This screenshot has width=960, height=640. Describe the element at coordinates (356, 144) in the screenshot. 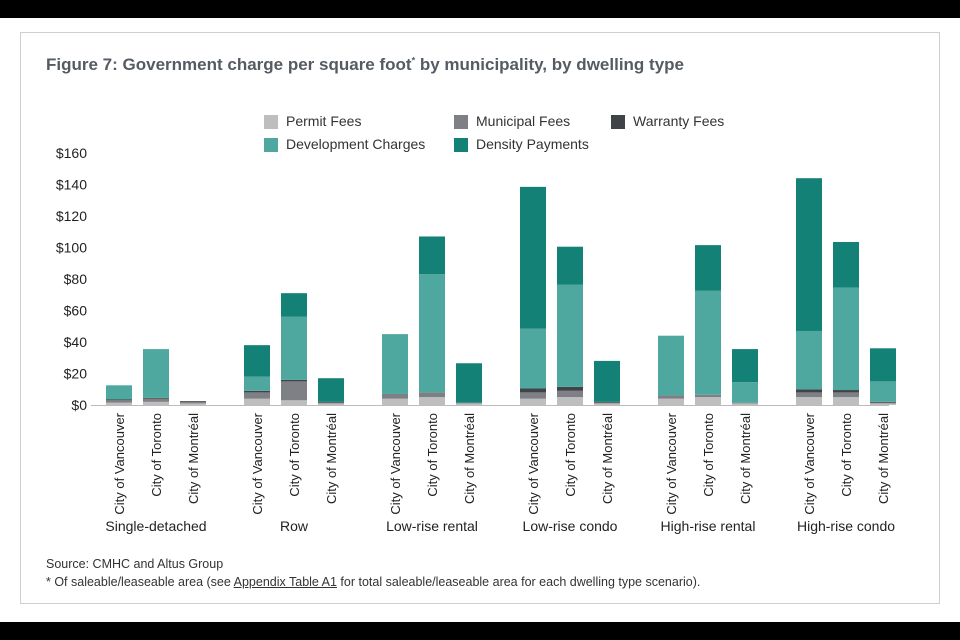

I see `legend-label-development-charges: Development Charges` at that location.